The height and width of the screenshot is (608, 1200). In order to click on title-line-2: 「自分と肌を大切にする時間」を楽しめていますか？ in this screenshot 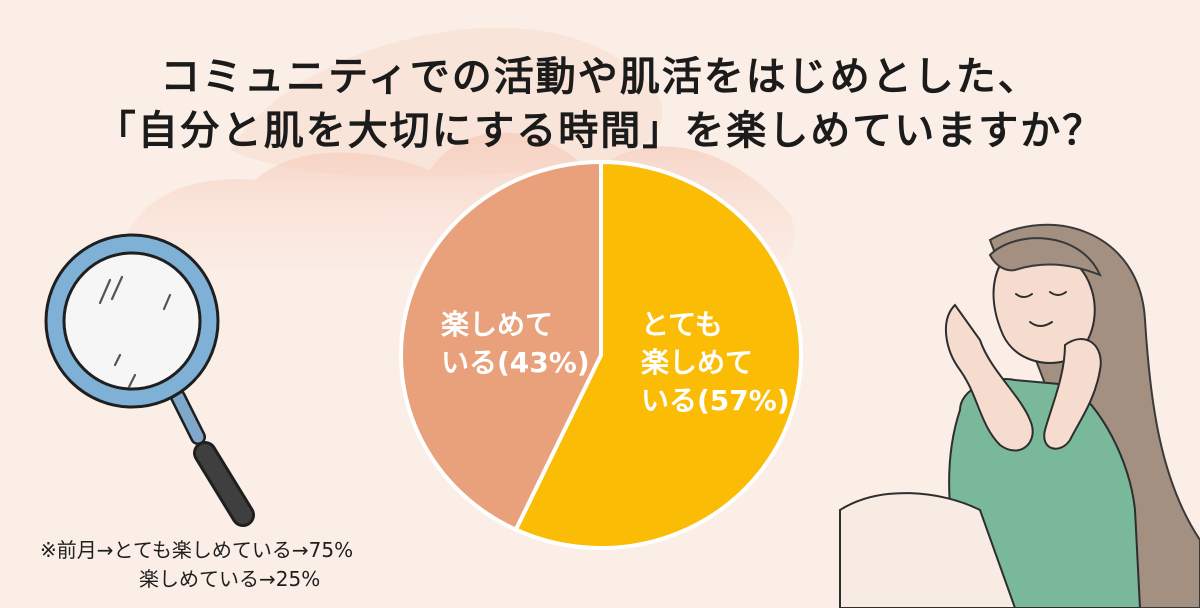, I will do `click(600, 131)`.